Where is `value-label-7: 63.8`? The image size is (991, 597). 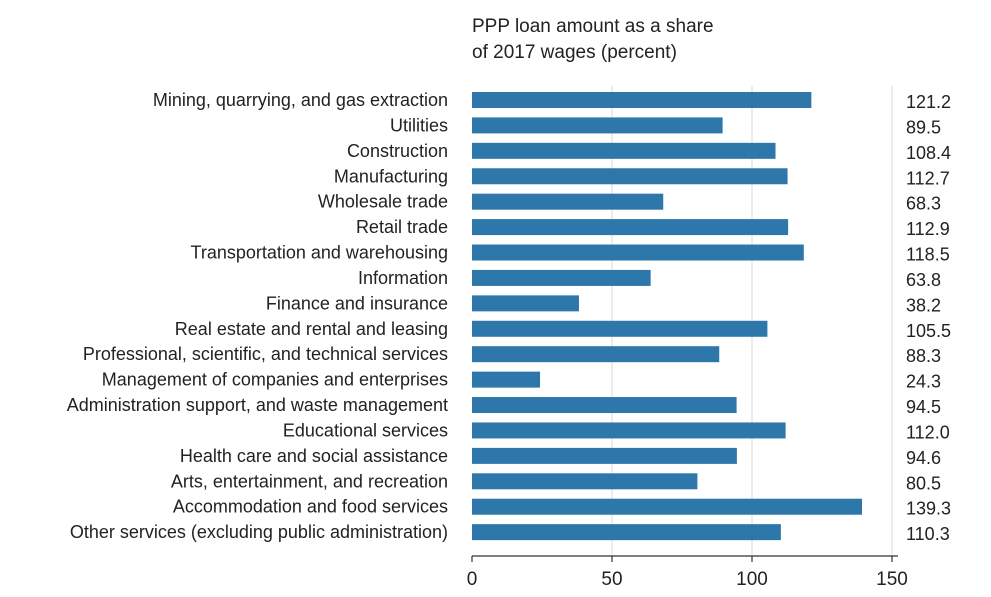
value-label-7: 63.8 is located at coordinates (923, 280).